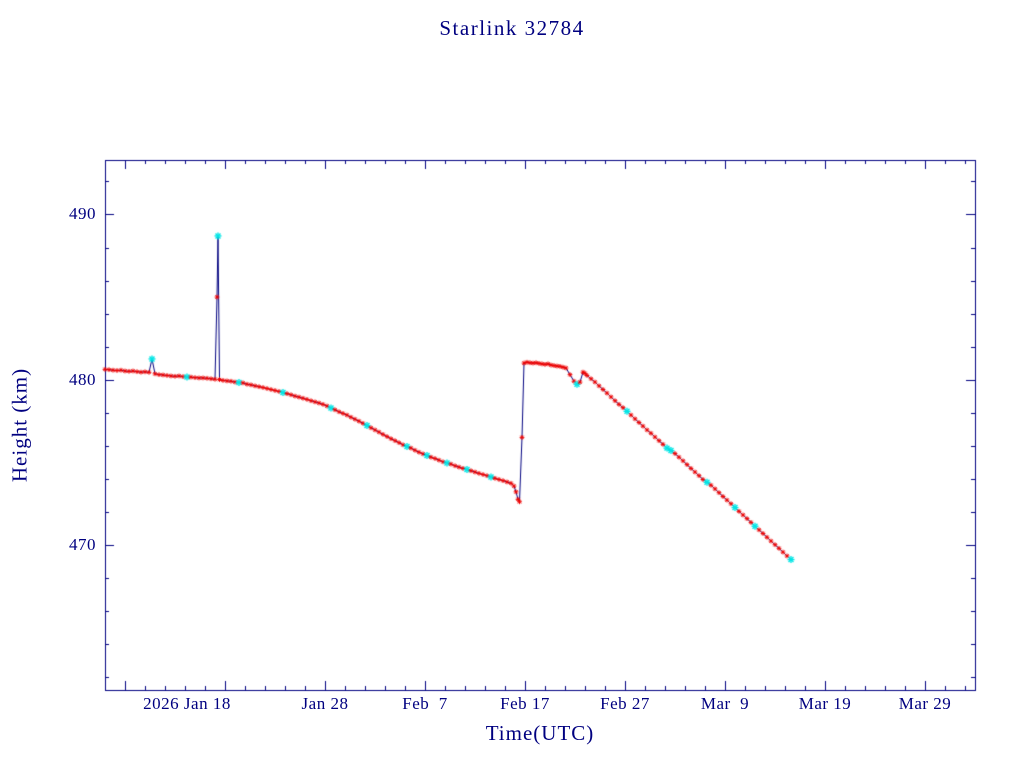 This screenshot has width=1024, height=768. What do you see at coordinates (82, 544) in the screenshot?
I see `y-tick-label: 470` at bounding box center [82, 544].